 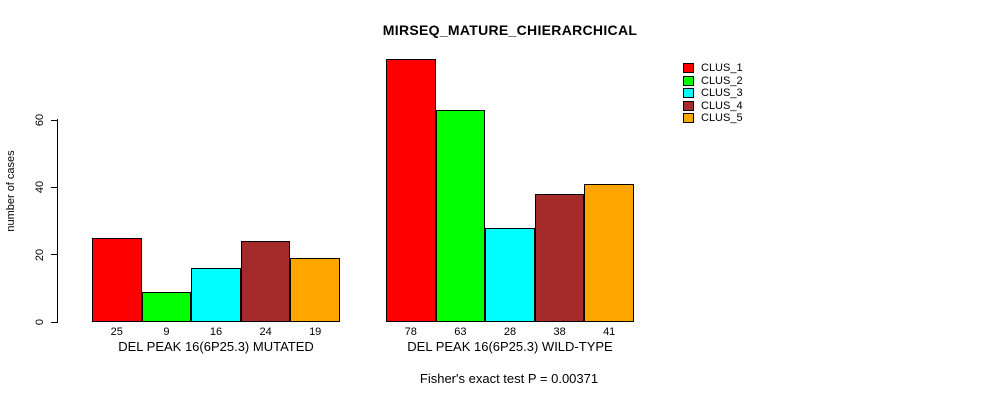 I want to click on bar-value-label-clus_4-group2: 38, so click(x=559, y=332).